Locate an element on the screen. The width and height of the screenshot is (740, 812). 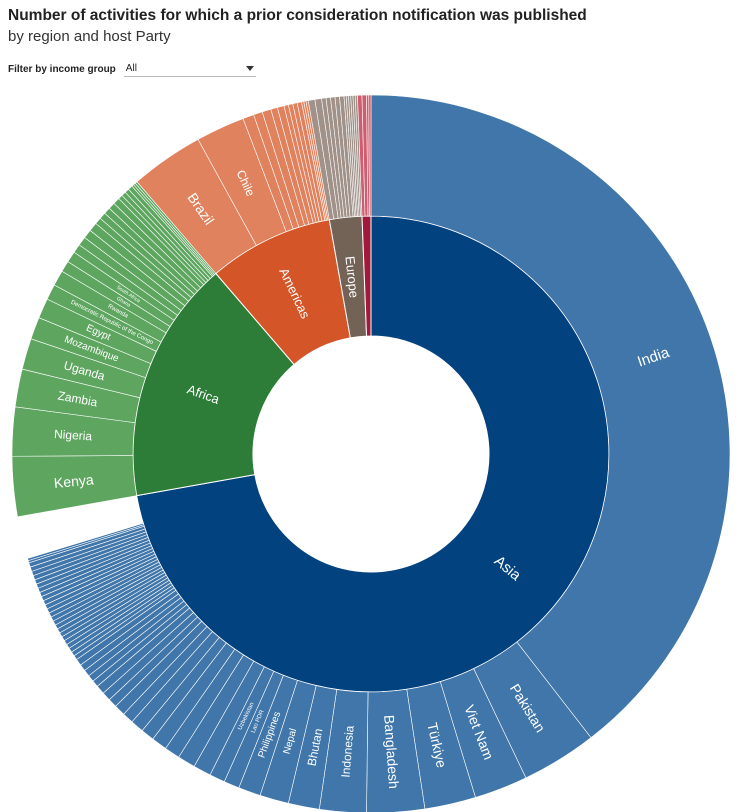
filter-label: Filter by income group is located at coordinates (62, 69).